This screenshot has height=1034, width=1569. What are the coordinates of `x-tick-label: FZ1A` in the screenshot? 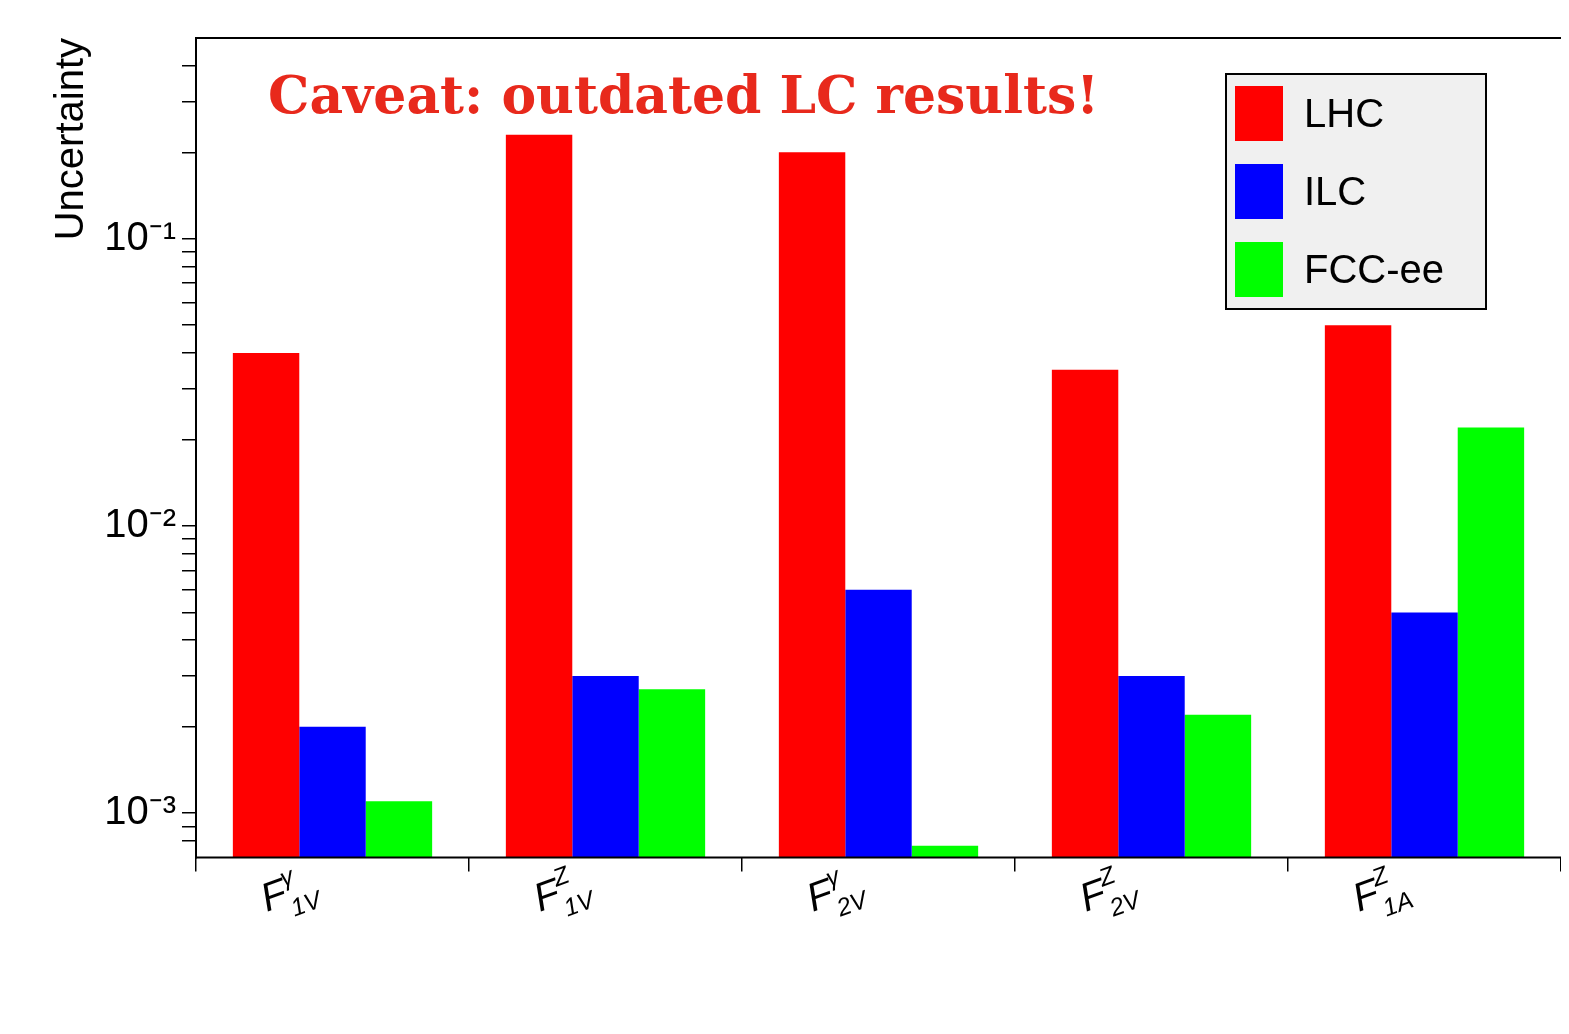 It's located at (1381, 891).